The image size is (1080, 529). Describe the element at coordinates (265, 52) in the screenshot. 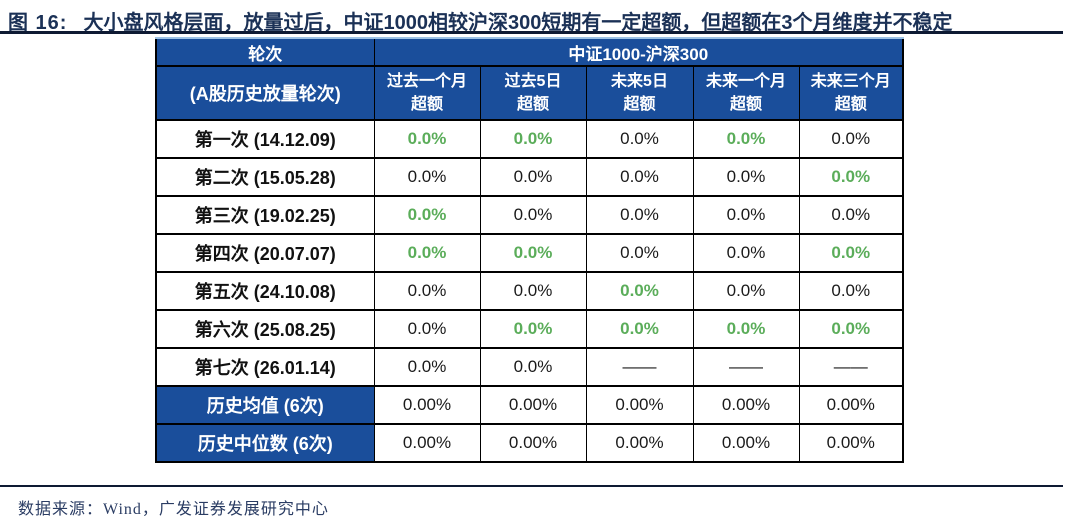

I see `header-round: 轮次` at that location.